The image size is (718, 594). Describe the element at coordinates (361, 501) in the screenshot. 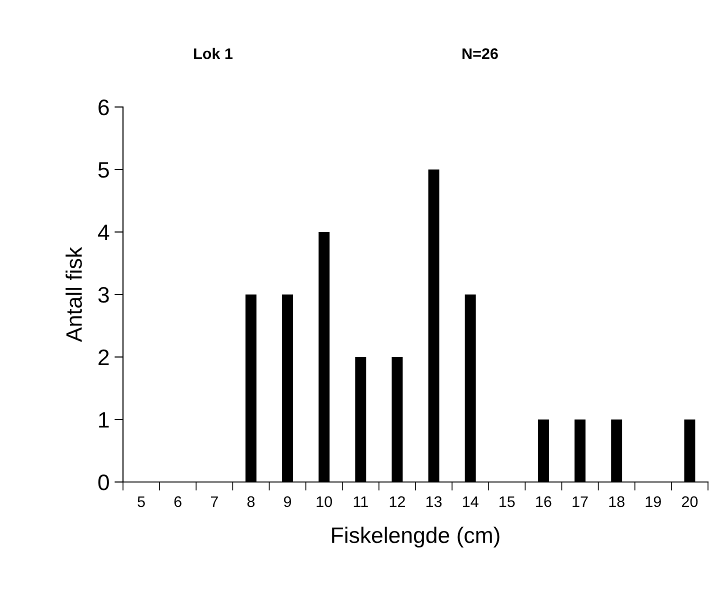

I see `x-tick-label: 11` at that location.